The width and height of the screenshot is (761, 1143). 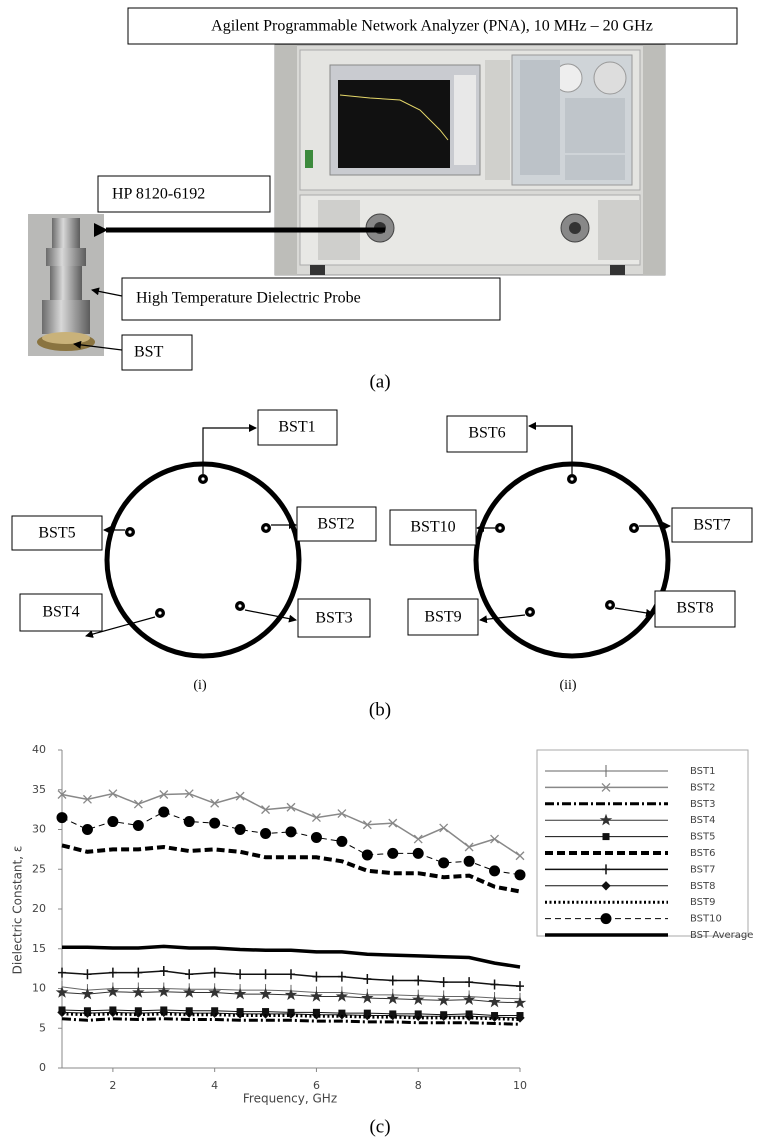 What do you see at coordinates (39, 948) in the screenshot?
I see `y-tick-label: 15` at bounding box center [39, 948].